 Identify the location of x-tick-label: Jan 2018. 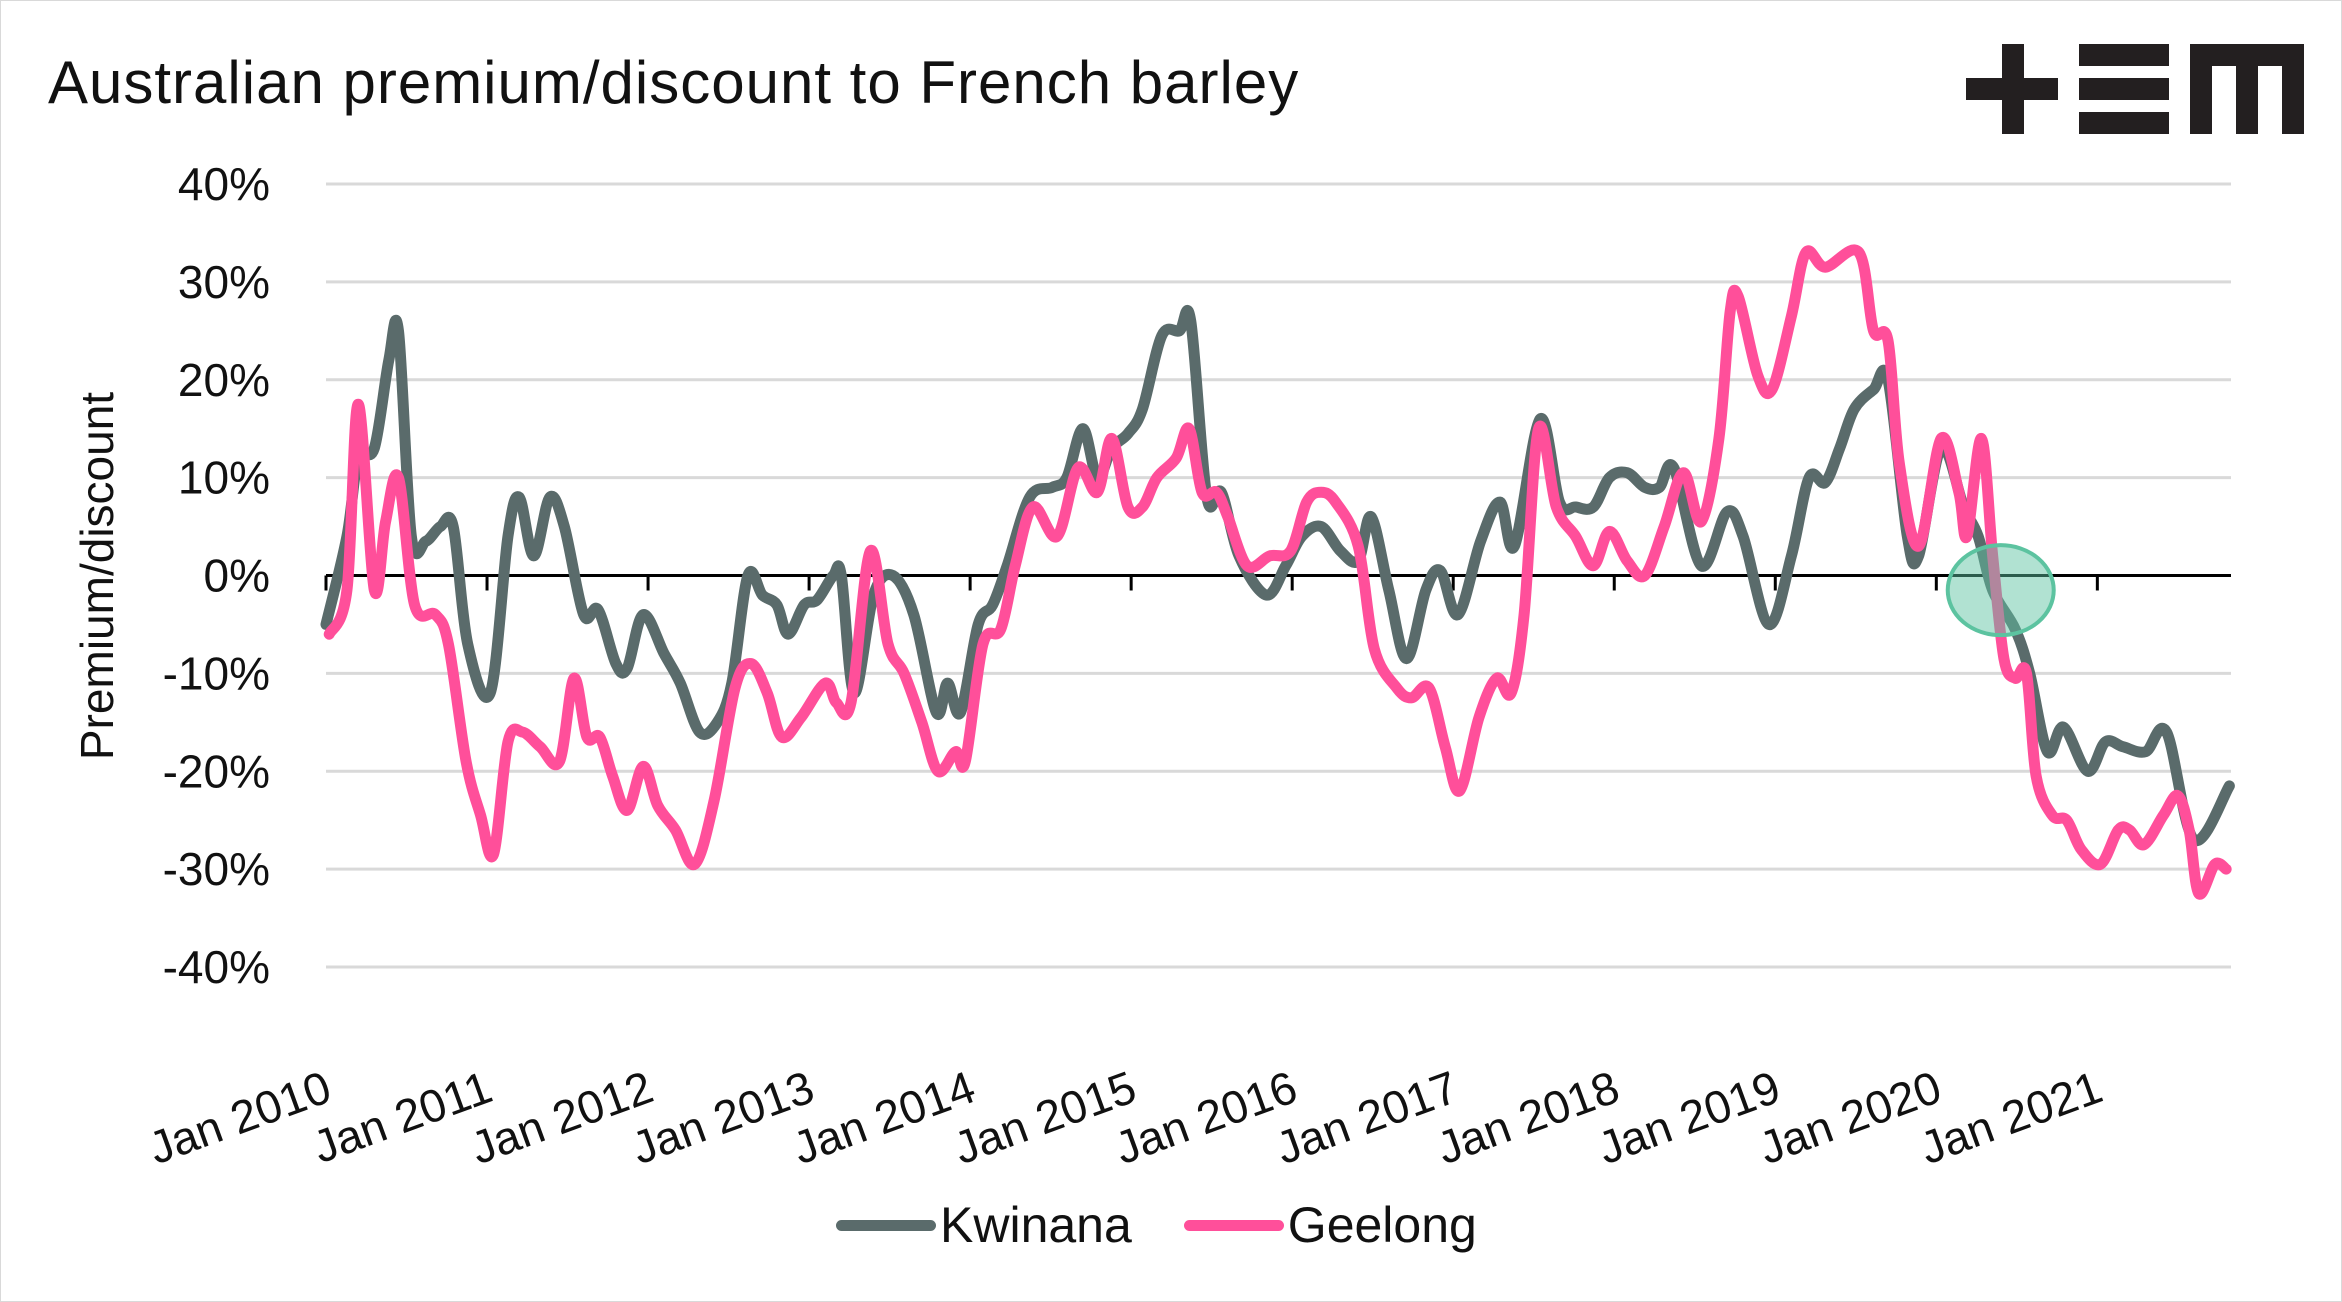
(1528, 1118).